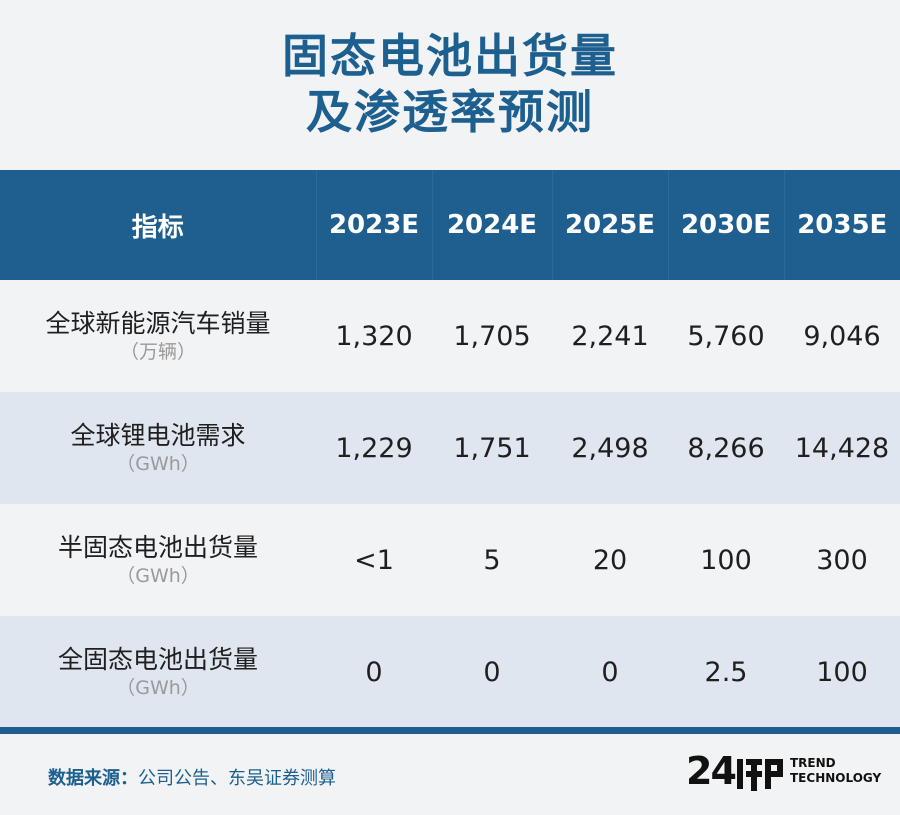 The image size is (900, 815). Describe the element at coordinates (726, 672) in the screenshot. I see `table-cell: 2.5` at that location.